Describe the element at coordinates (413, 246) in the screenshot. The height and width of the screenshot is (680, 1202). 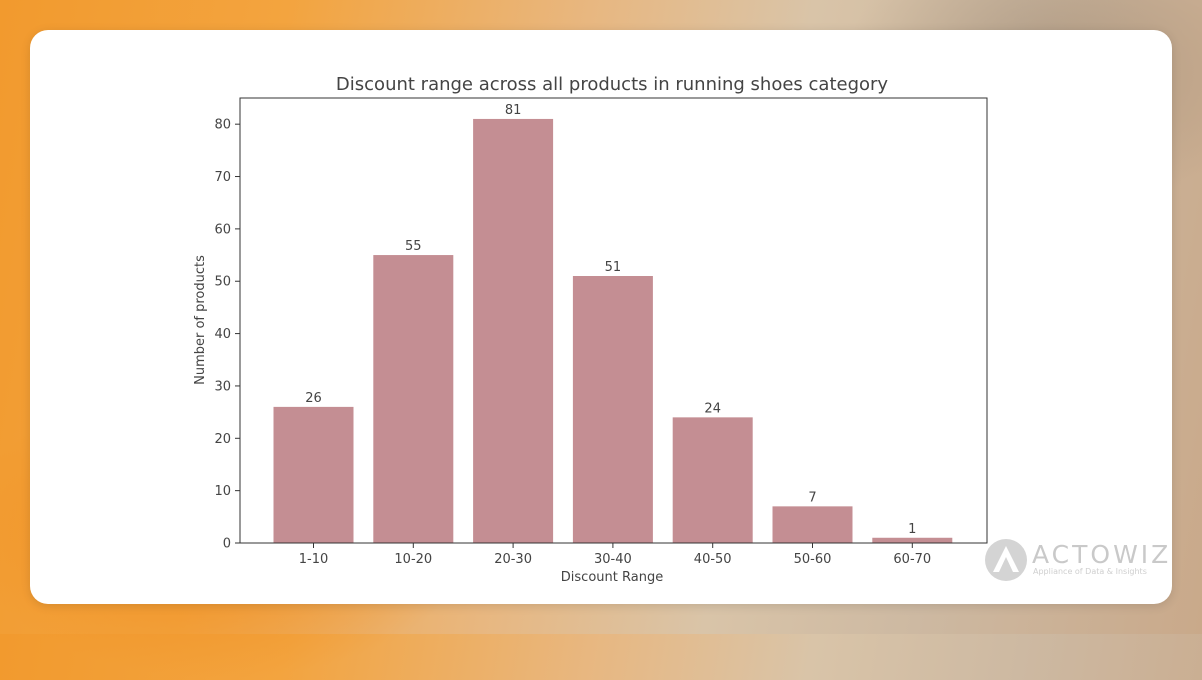
I see `data-label-10-20: 55` at that location.